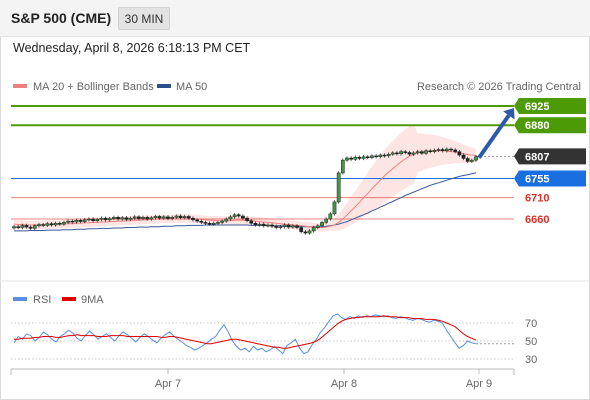 The width and height of the screenshot is (590, 400). Describe the element at coordinates (537, 220) in the screenshot. I see `level-tag-6660: 6660` at that location.